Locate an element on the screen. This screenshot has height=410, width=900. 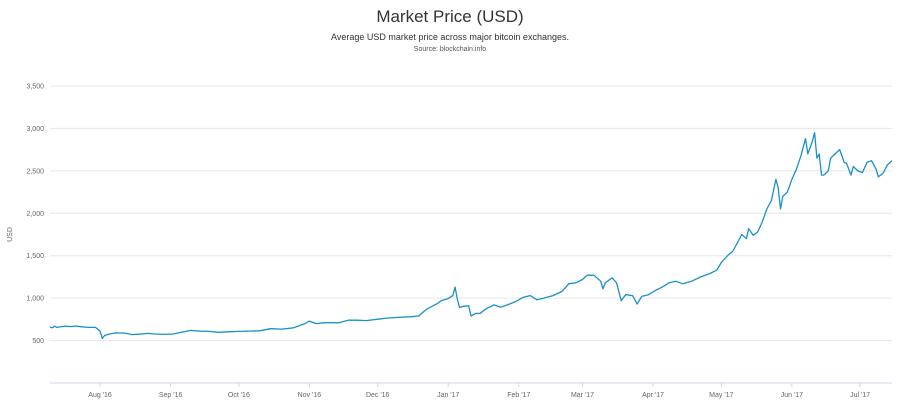
x-tick-label: Apr '17 is located at coordinates (653, 395).